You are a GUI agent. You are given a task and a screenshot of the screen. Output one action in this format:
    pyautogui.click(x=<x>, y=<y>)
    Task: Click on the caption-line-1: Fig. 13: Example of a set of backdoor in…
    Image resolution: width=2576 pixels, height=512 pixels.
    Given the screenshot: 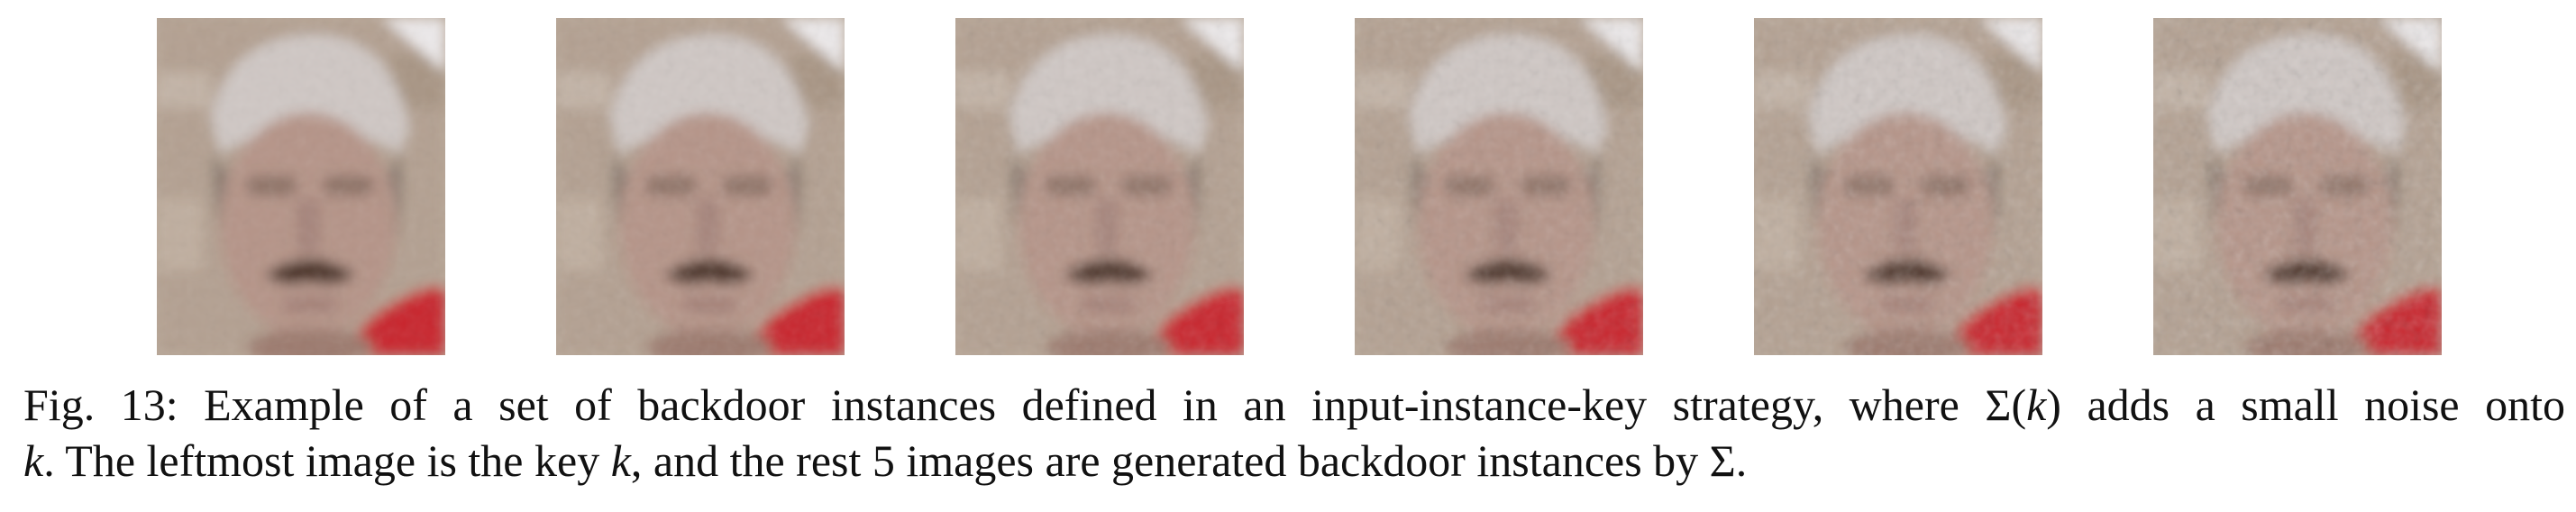 What is the action you would take?
    pyautogui.click(x=1294, y=405)
    